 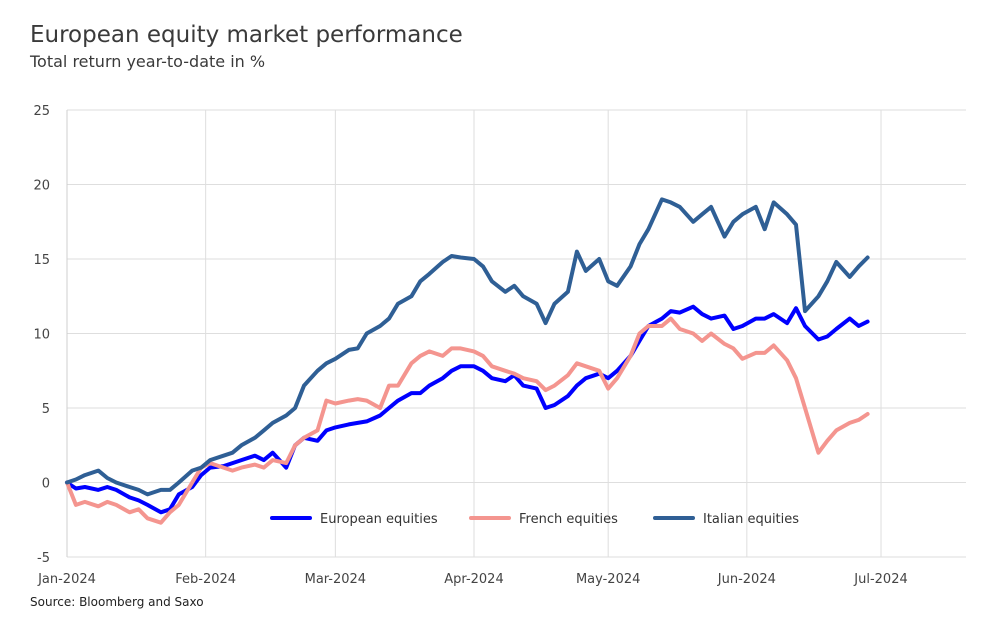 What do you see at coordinates (751, 519) in the screenshot?
I see `legend-label: Italian equities` at bounding box center [751, 519].